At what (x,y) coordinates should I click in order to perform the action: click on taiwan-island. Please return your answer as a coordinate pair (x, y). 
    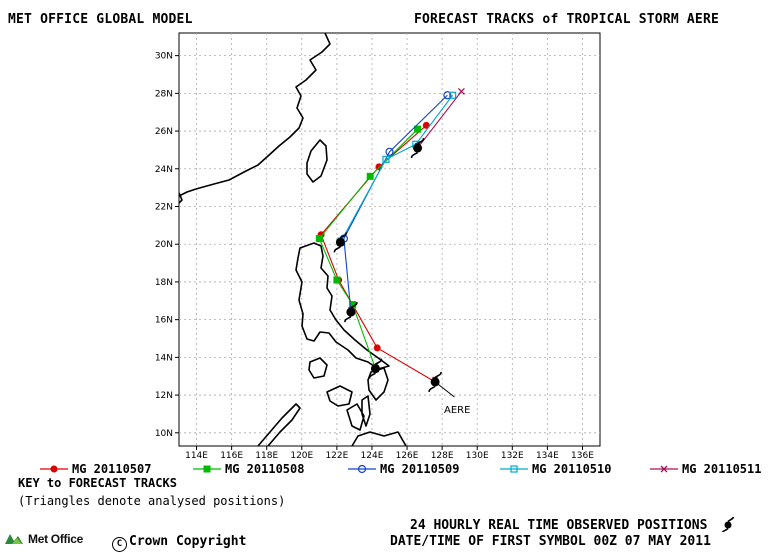
    Looking at the image, I should click on (317, 161).